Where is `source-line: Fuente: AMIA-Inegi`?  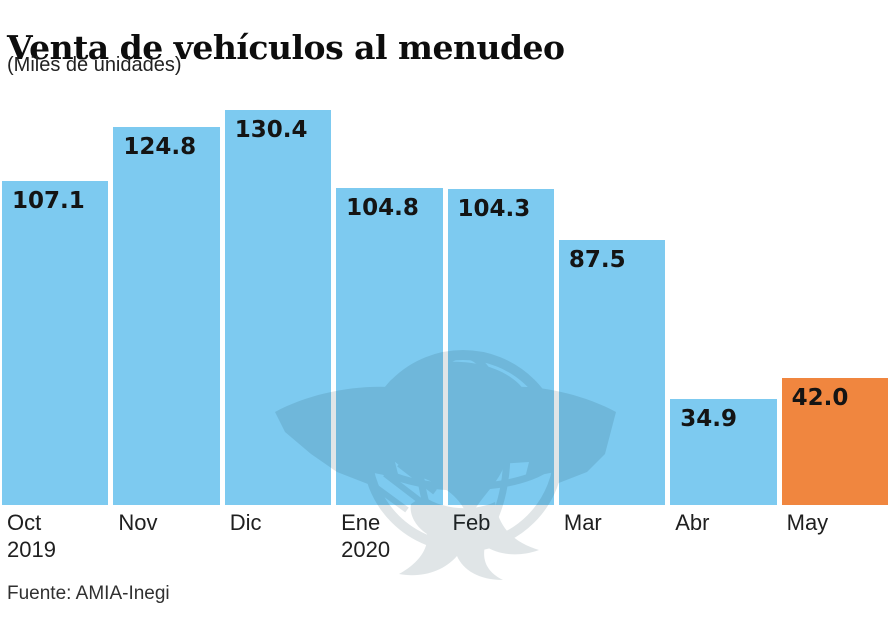
source-line: Fuente: AMIA-Inegi is located at coordinates (88, 593).